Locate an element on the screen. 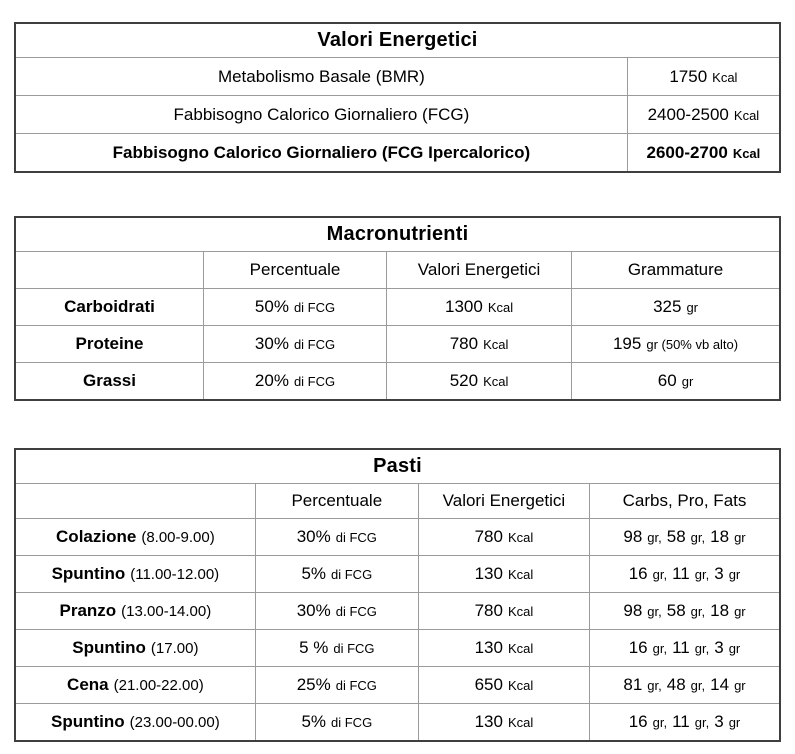 This screenshot has height=754, width=795. table-cell: 5 % di FCG is located at coordinates (336, 648).